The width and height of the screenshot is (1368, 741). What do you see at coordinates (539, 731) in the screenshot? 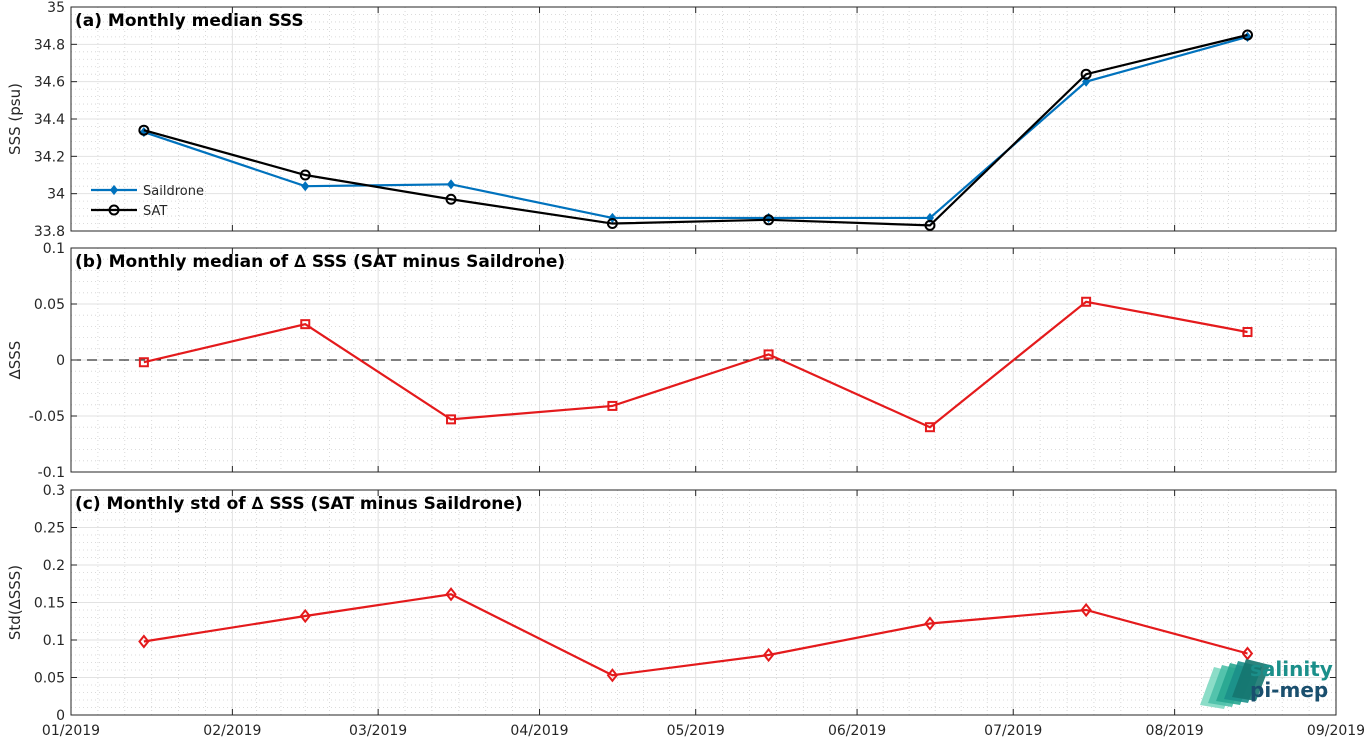
I see `x-tick-label: 04/2019` at bounding box center [539, 731].